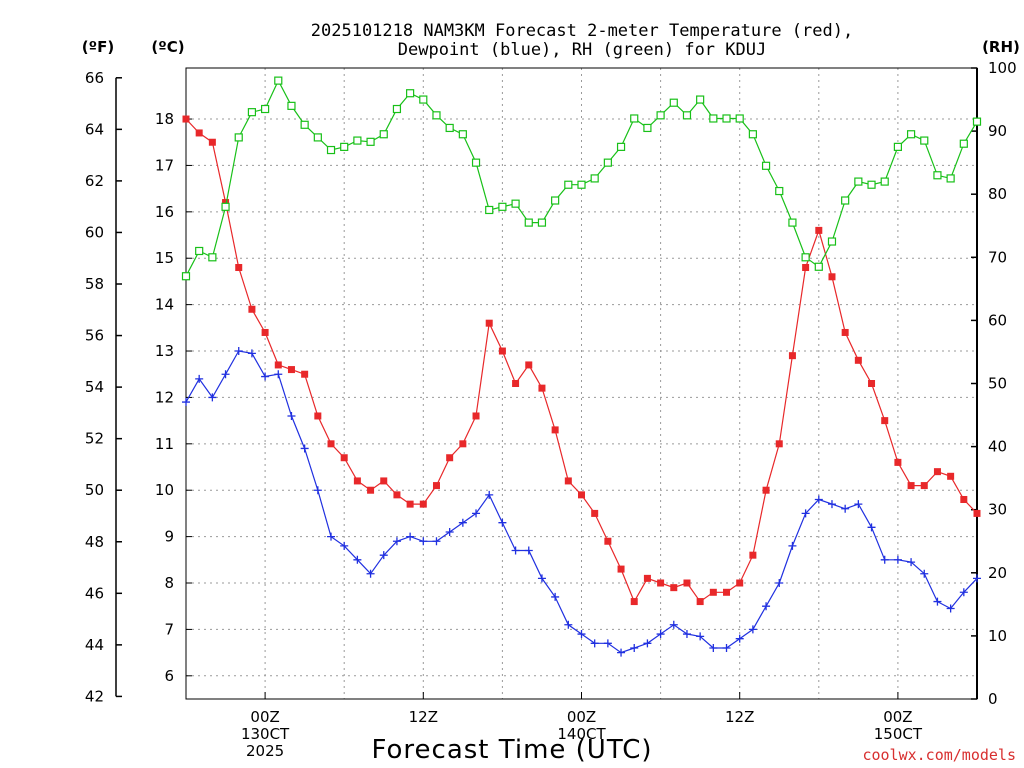 The image size is (1024, 768). What do you see at coordinates (94, 129) in the screenshot?
I see `fahrenheit-tick-label: 64` at bounding box center [94, 129].